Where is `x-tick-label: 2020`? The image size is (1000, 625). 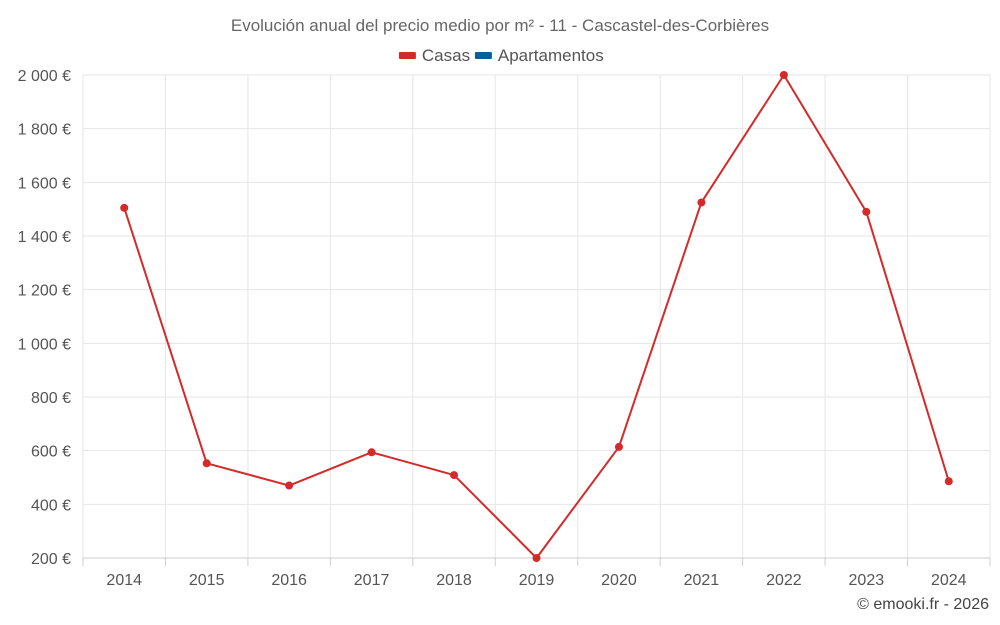 x-tick-label: 2020 is located at coordinates (619, 580).